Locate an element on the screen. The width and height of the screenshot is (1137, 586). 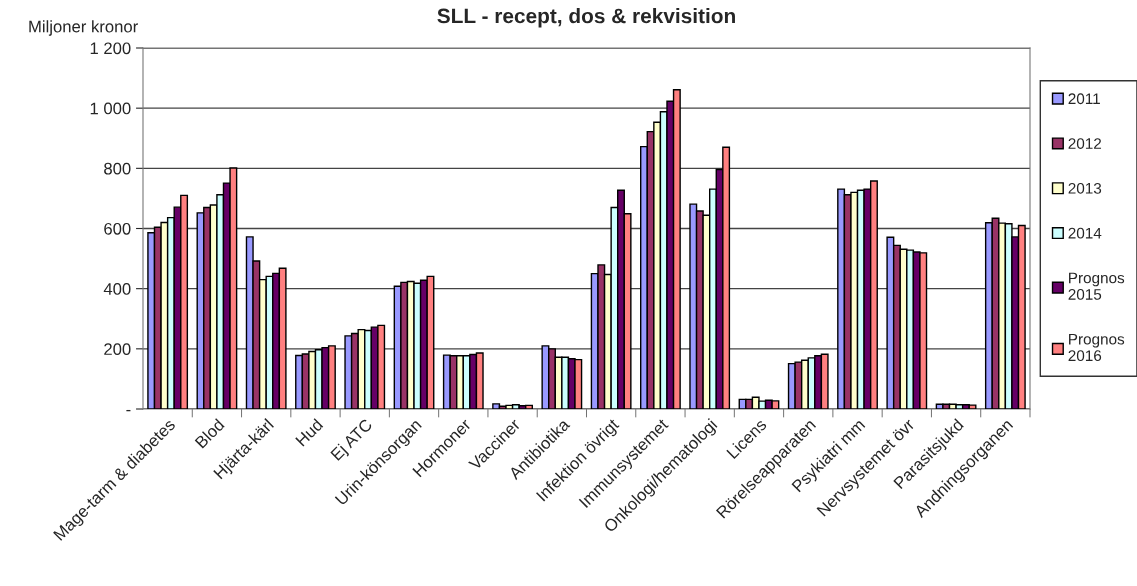
legend-label: 2011 is located at coordinates (1084, 99).